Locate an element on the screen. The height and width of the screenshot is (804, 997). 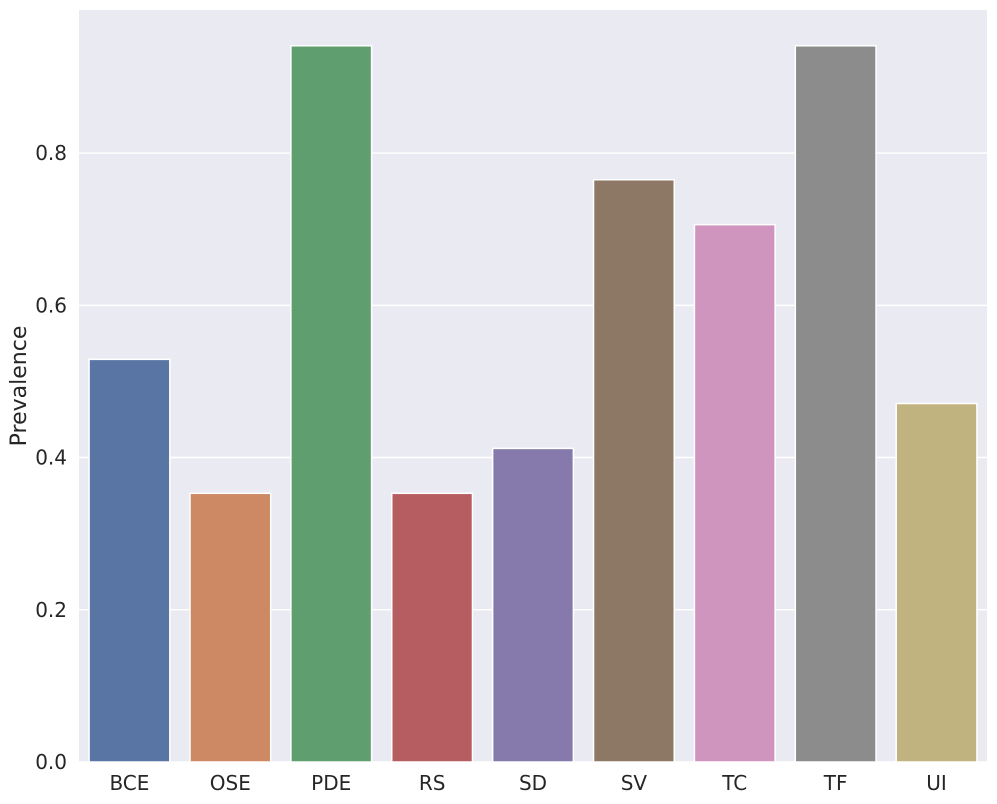
x-tick-label-tc: TC is located at coordinates (734, 783).